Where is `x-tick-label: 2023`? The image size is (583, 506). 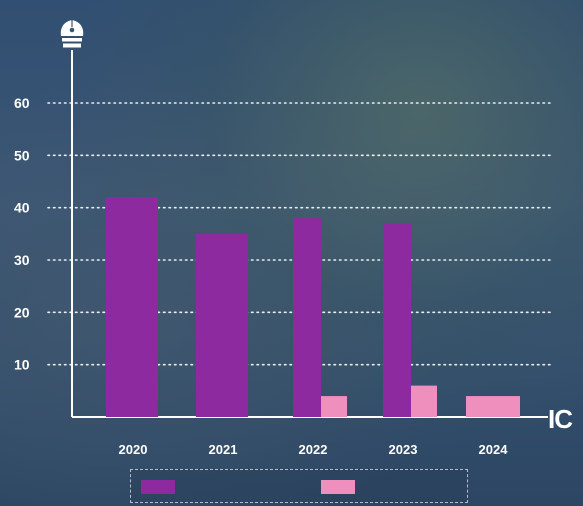 x-tick-label: 2023 is located at coordinates (403, 449).